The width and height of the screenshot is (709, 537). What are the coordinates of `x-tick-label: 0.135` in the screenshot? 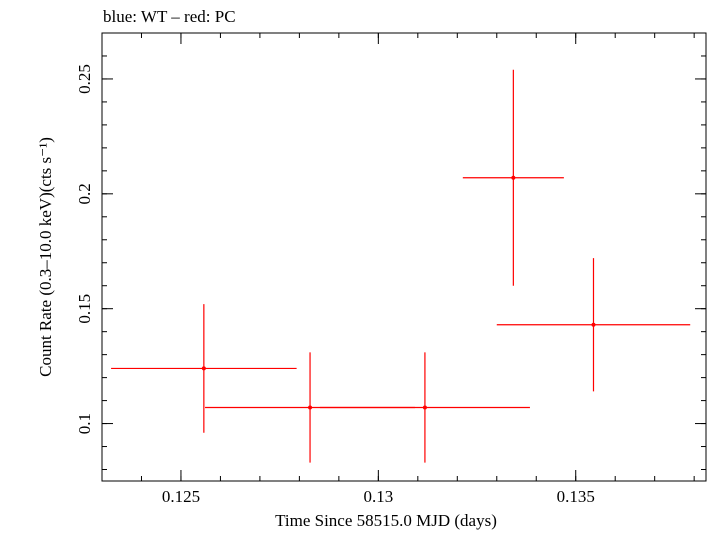 It's located at (576, 496).